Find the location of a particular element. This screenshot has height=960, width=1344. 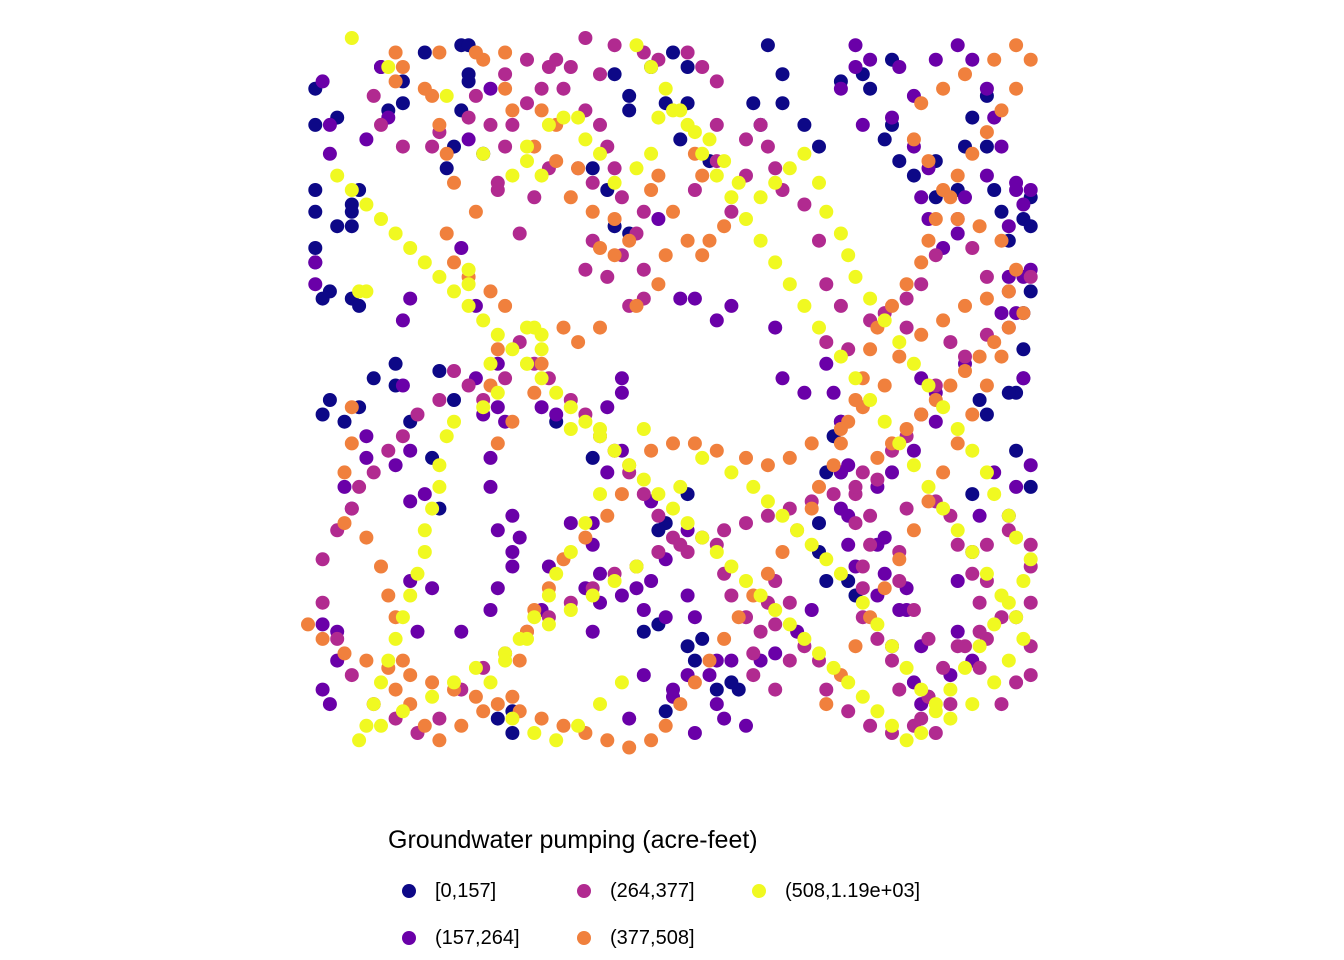

legend-label: (264,377] is located at coordinates (652, 890).